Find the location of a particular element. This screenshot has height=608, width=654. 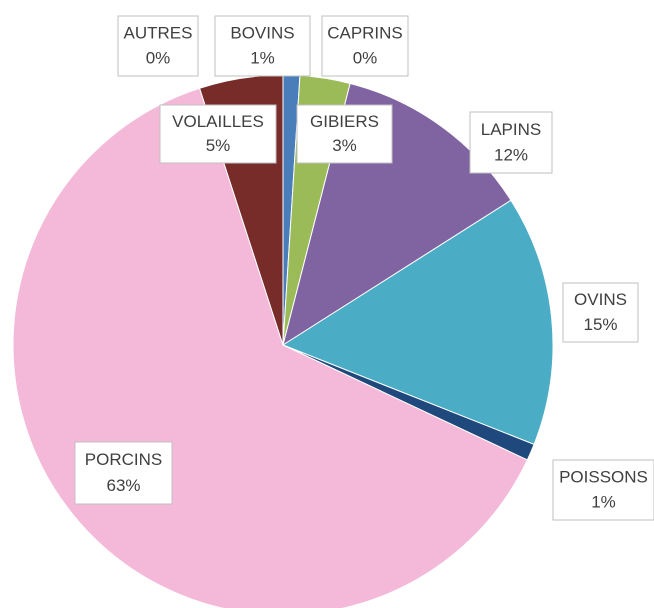

slice-value: 3% is located at coordinates (344, 145).